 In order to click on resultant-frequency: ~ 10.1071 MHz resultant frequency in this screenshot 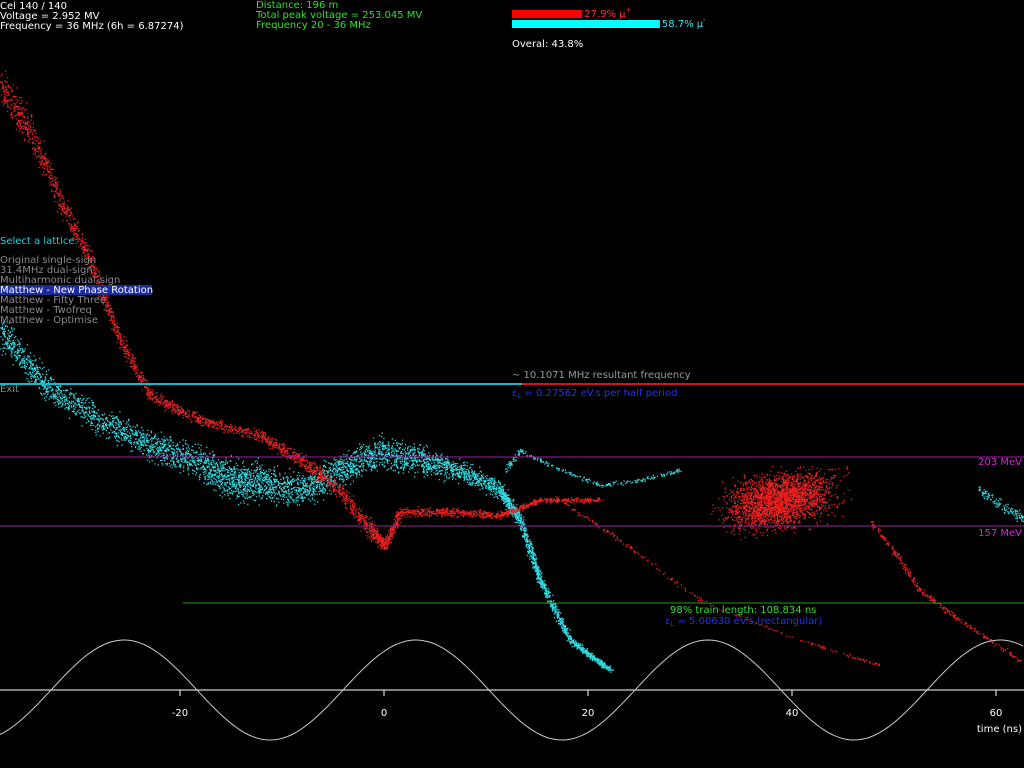, I will do `click(601, 375)`.